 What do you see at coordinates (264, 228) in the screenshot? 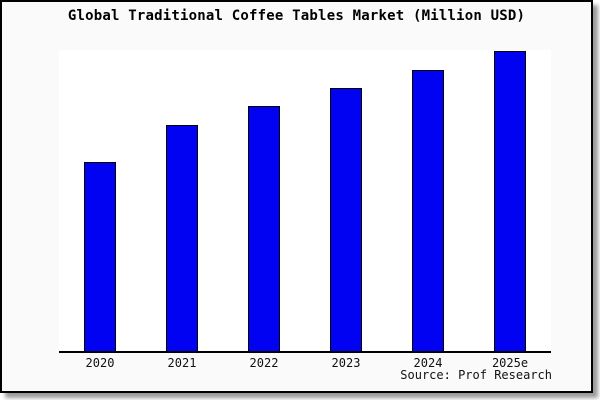
I see `bar-2022` at bounding box center [264, 228].